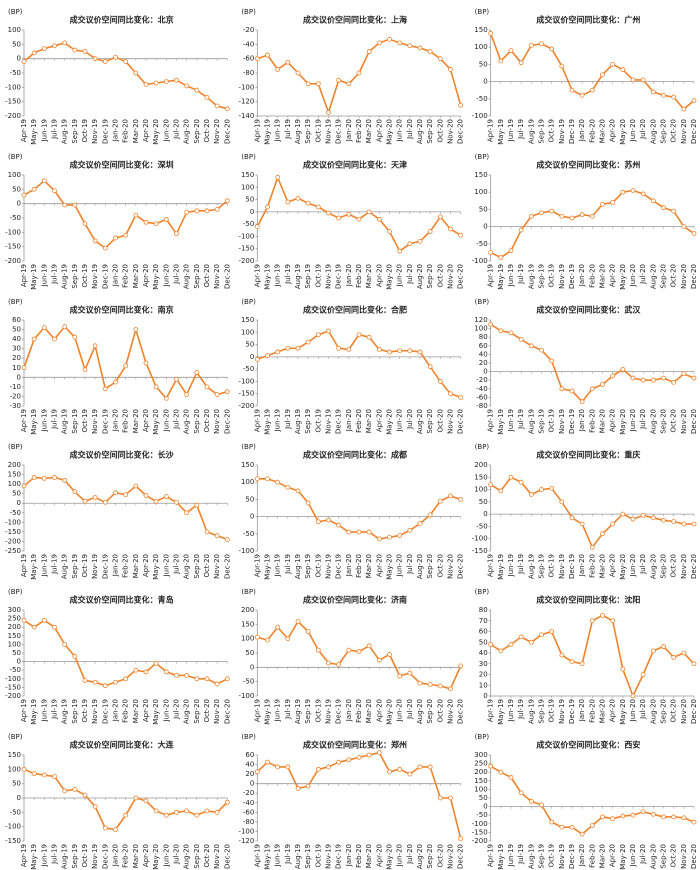 The height and width of the screenshot is (870, 700). Describe the element at coordinates (16, 349) in the screenshot. I see `y-tick-label: 30` at that location.